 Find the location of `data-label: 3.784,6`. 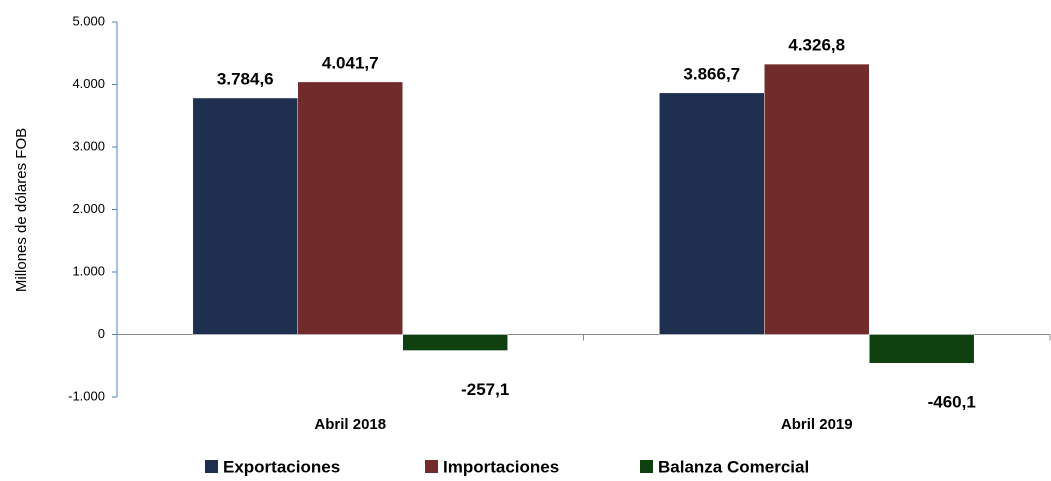

data-label: 3.784,6 is located at coordinates (245, 78).